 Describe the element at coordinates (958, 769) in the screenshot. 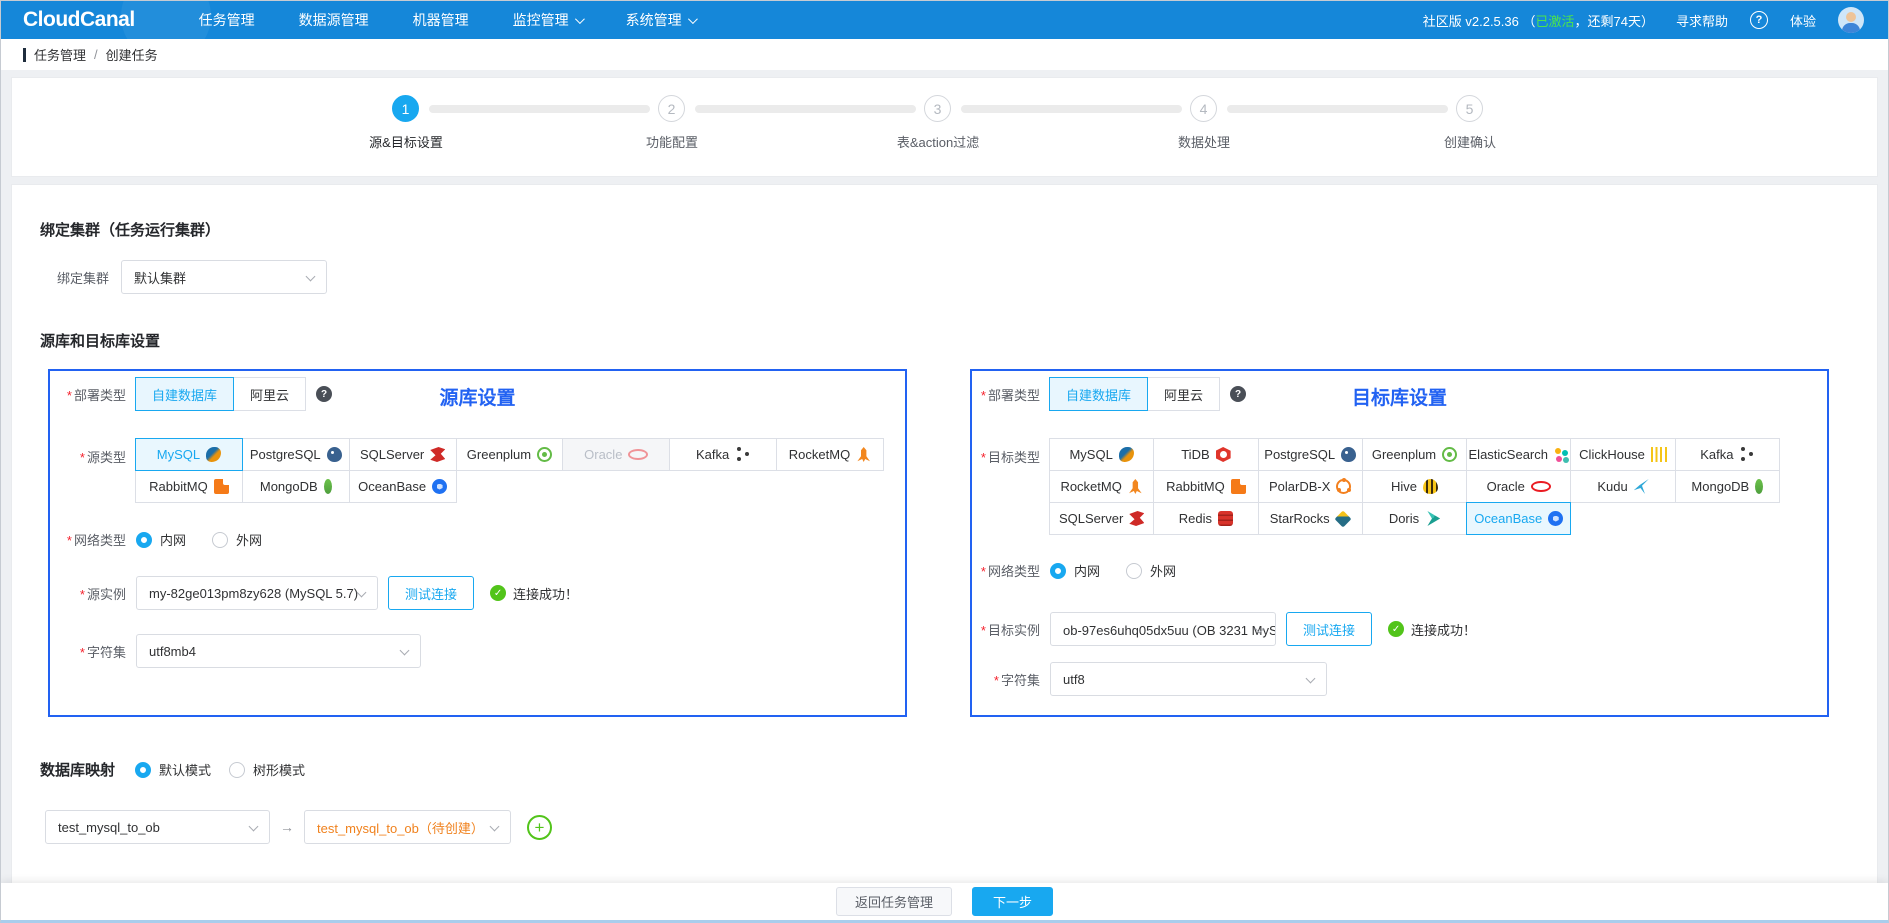

I see `mapping-section: 数据库映射 默认模式 树形模式` at that location.